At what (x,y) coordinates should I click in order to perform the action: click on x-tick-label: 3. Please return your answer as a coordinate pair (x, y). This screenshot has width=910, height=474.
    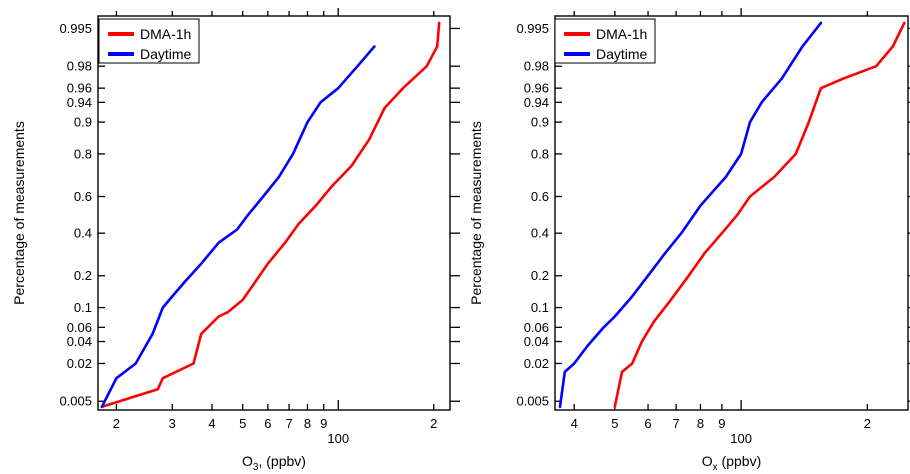
    Looking at the image, I should click on (172, 423).